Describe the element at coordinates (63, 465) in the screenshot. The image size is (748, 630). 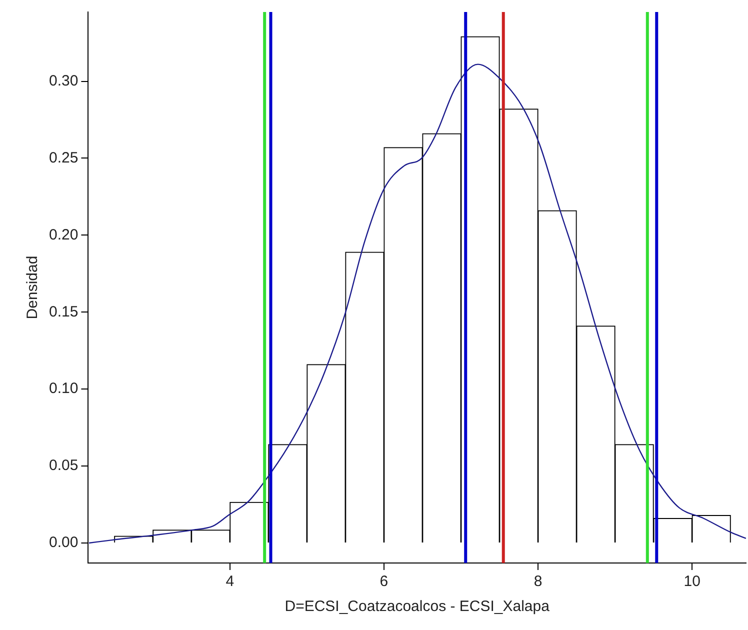
I see `y-tick-label: 0.05` at that location.